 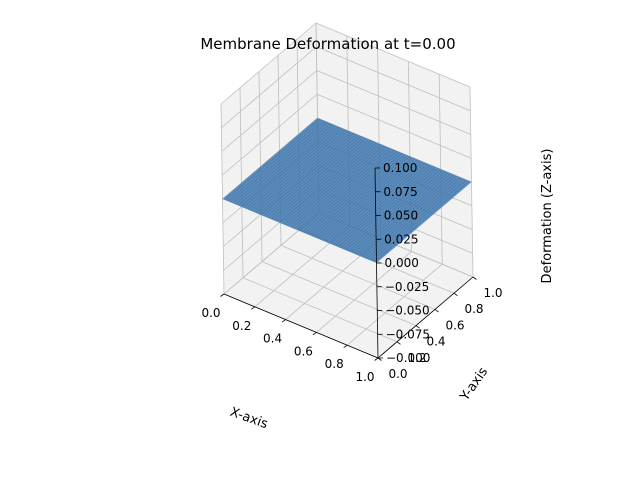 I want to click on z-tick-label: 0.025, so click(x=401, y=239).